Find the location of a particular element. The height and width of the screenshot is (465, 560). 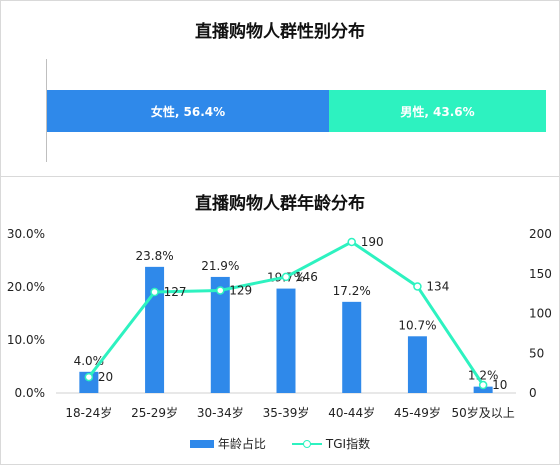

tgi-value-label: 127 is located at coordinates (175, 292).